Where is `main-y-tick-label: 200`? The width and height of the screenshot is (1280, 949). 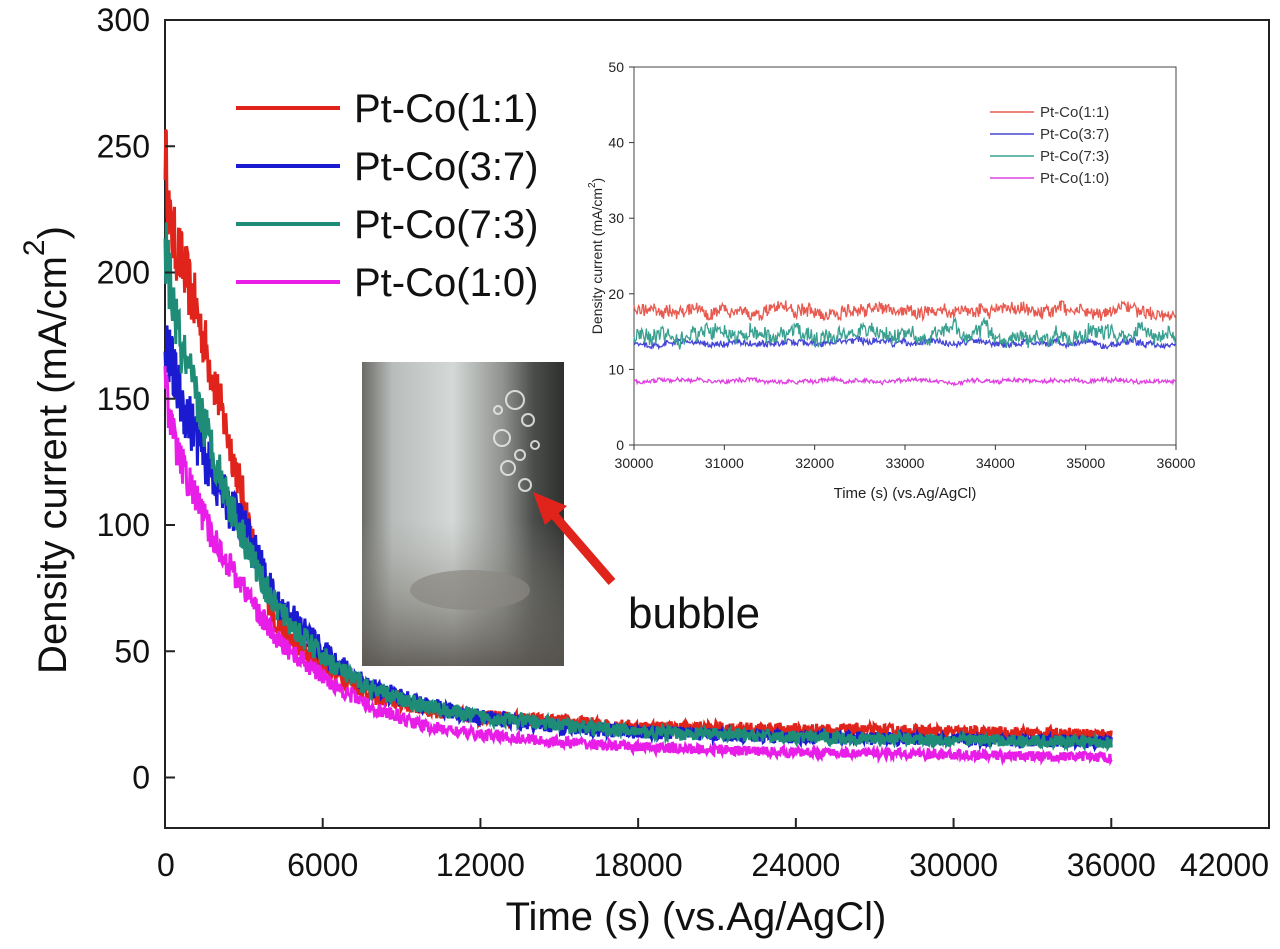
main-y-tick-label: 200 is located at coordinates (123, 273).